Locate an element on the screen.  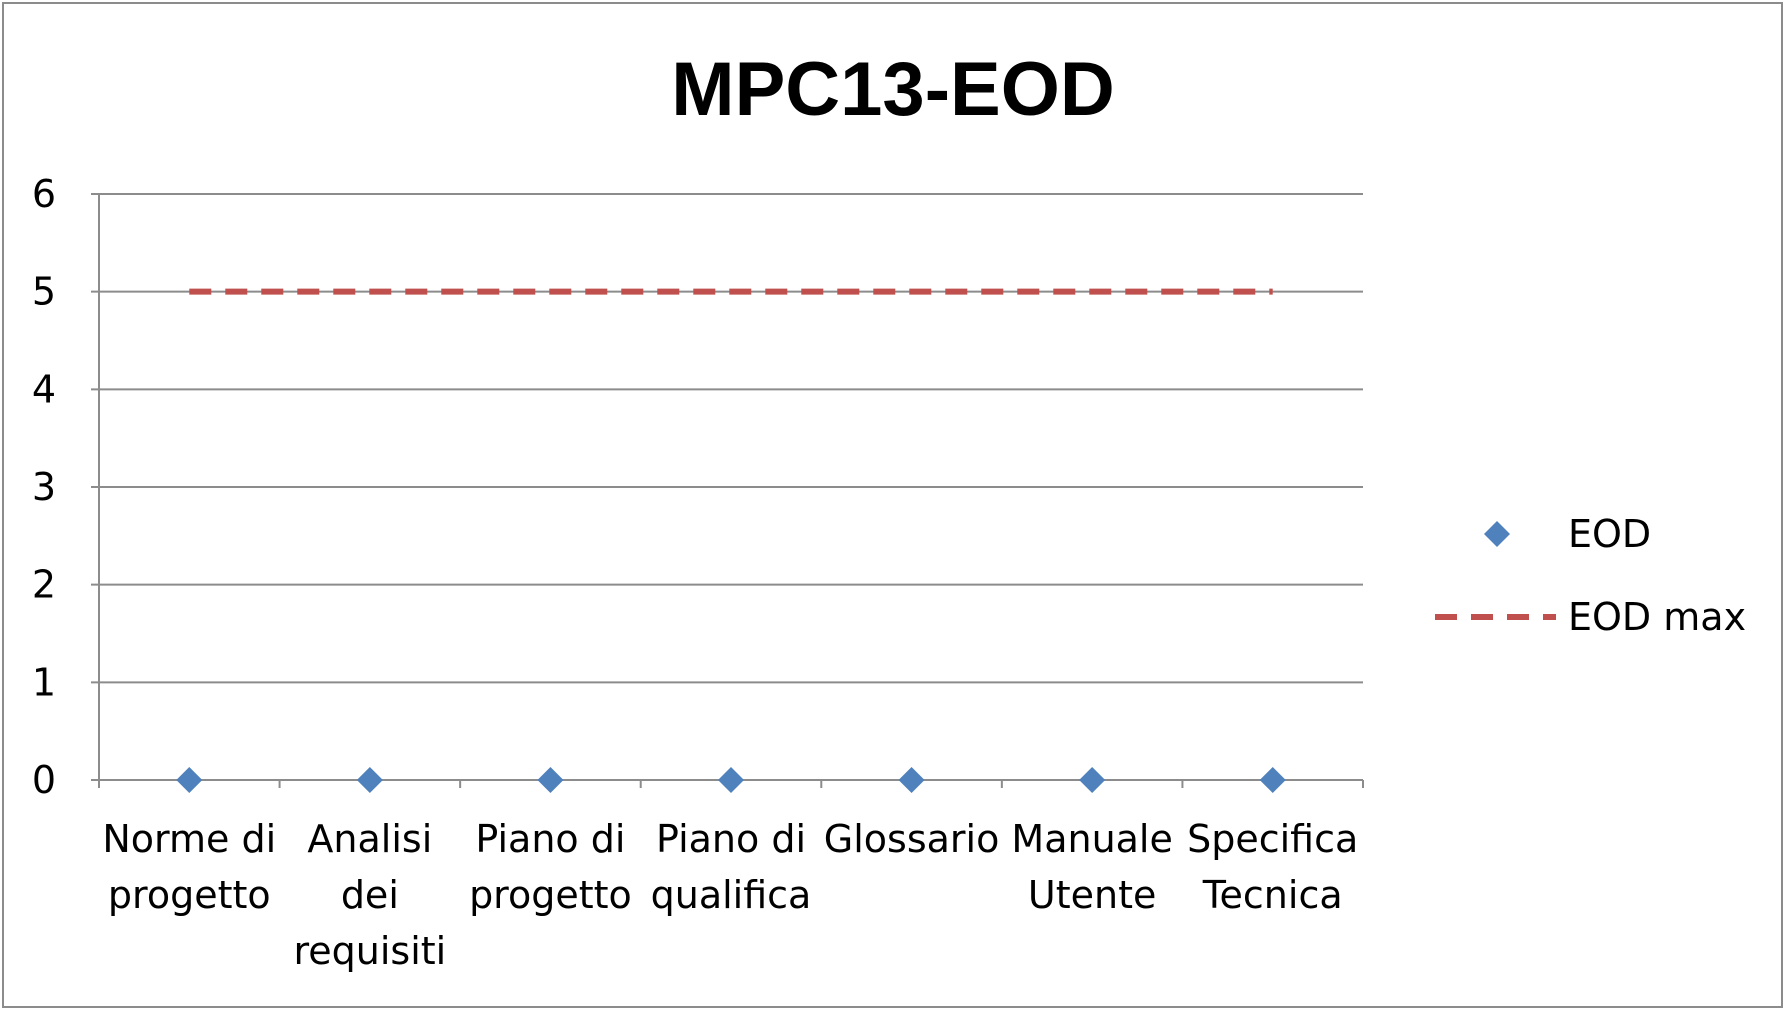
x-tick-label-1: Analisi dei requisiti is located at coordinates (369, 895).